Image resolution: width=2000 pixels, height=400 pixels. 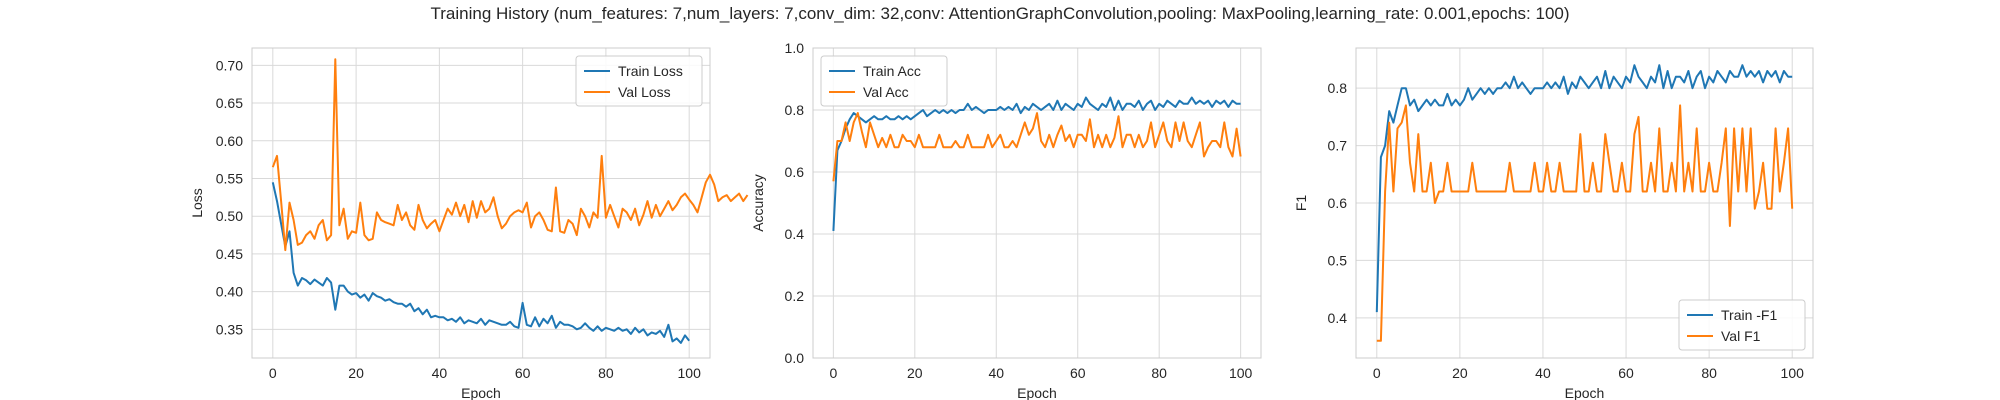 What do you see at coordinates (229, 216) in the screenshot?
I see `y-tick-label: 0.50` at bounding box center [229, 216].